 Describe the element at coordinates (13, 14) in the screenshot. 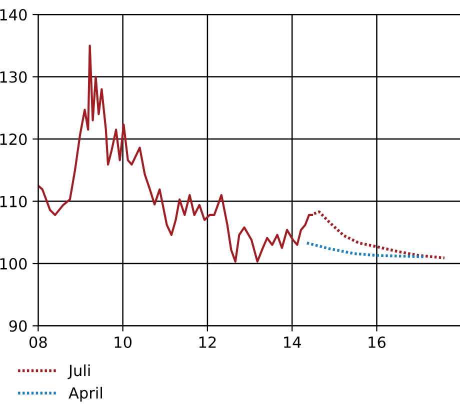

I see `y-tick-label: 140` at that location.